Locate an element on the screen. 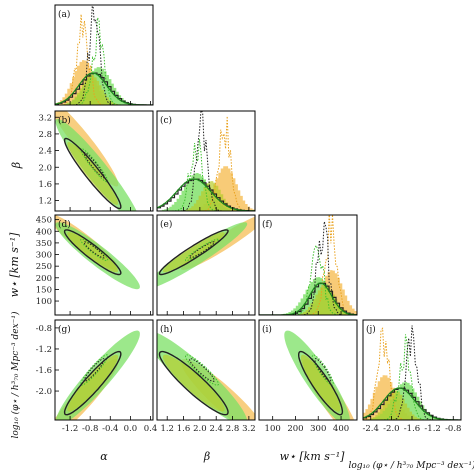 Image resolution: width=474 pixels, height=474 pixels. marginal-orange-fill is located at coordinates (206, 188).